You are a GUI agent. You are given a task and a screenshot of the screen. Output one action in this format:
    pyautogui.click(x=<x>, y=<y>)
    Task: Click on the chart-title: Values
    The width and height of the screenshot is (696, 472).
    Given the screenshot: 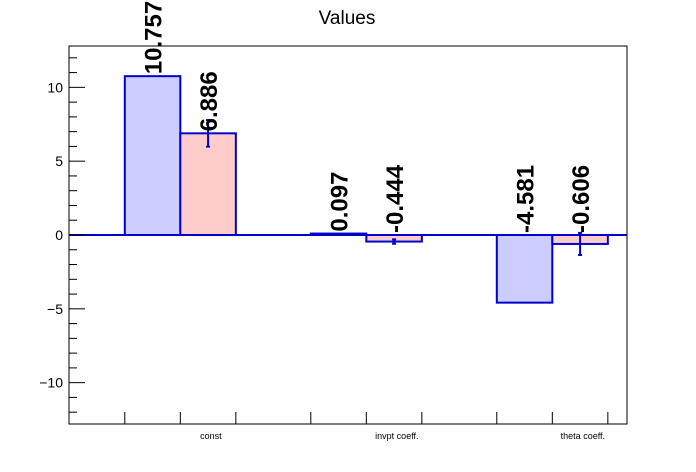 What is the action you would take?
    pyautogui.click(x=347, y=18)
    